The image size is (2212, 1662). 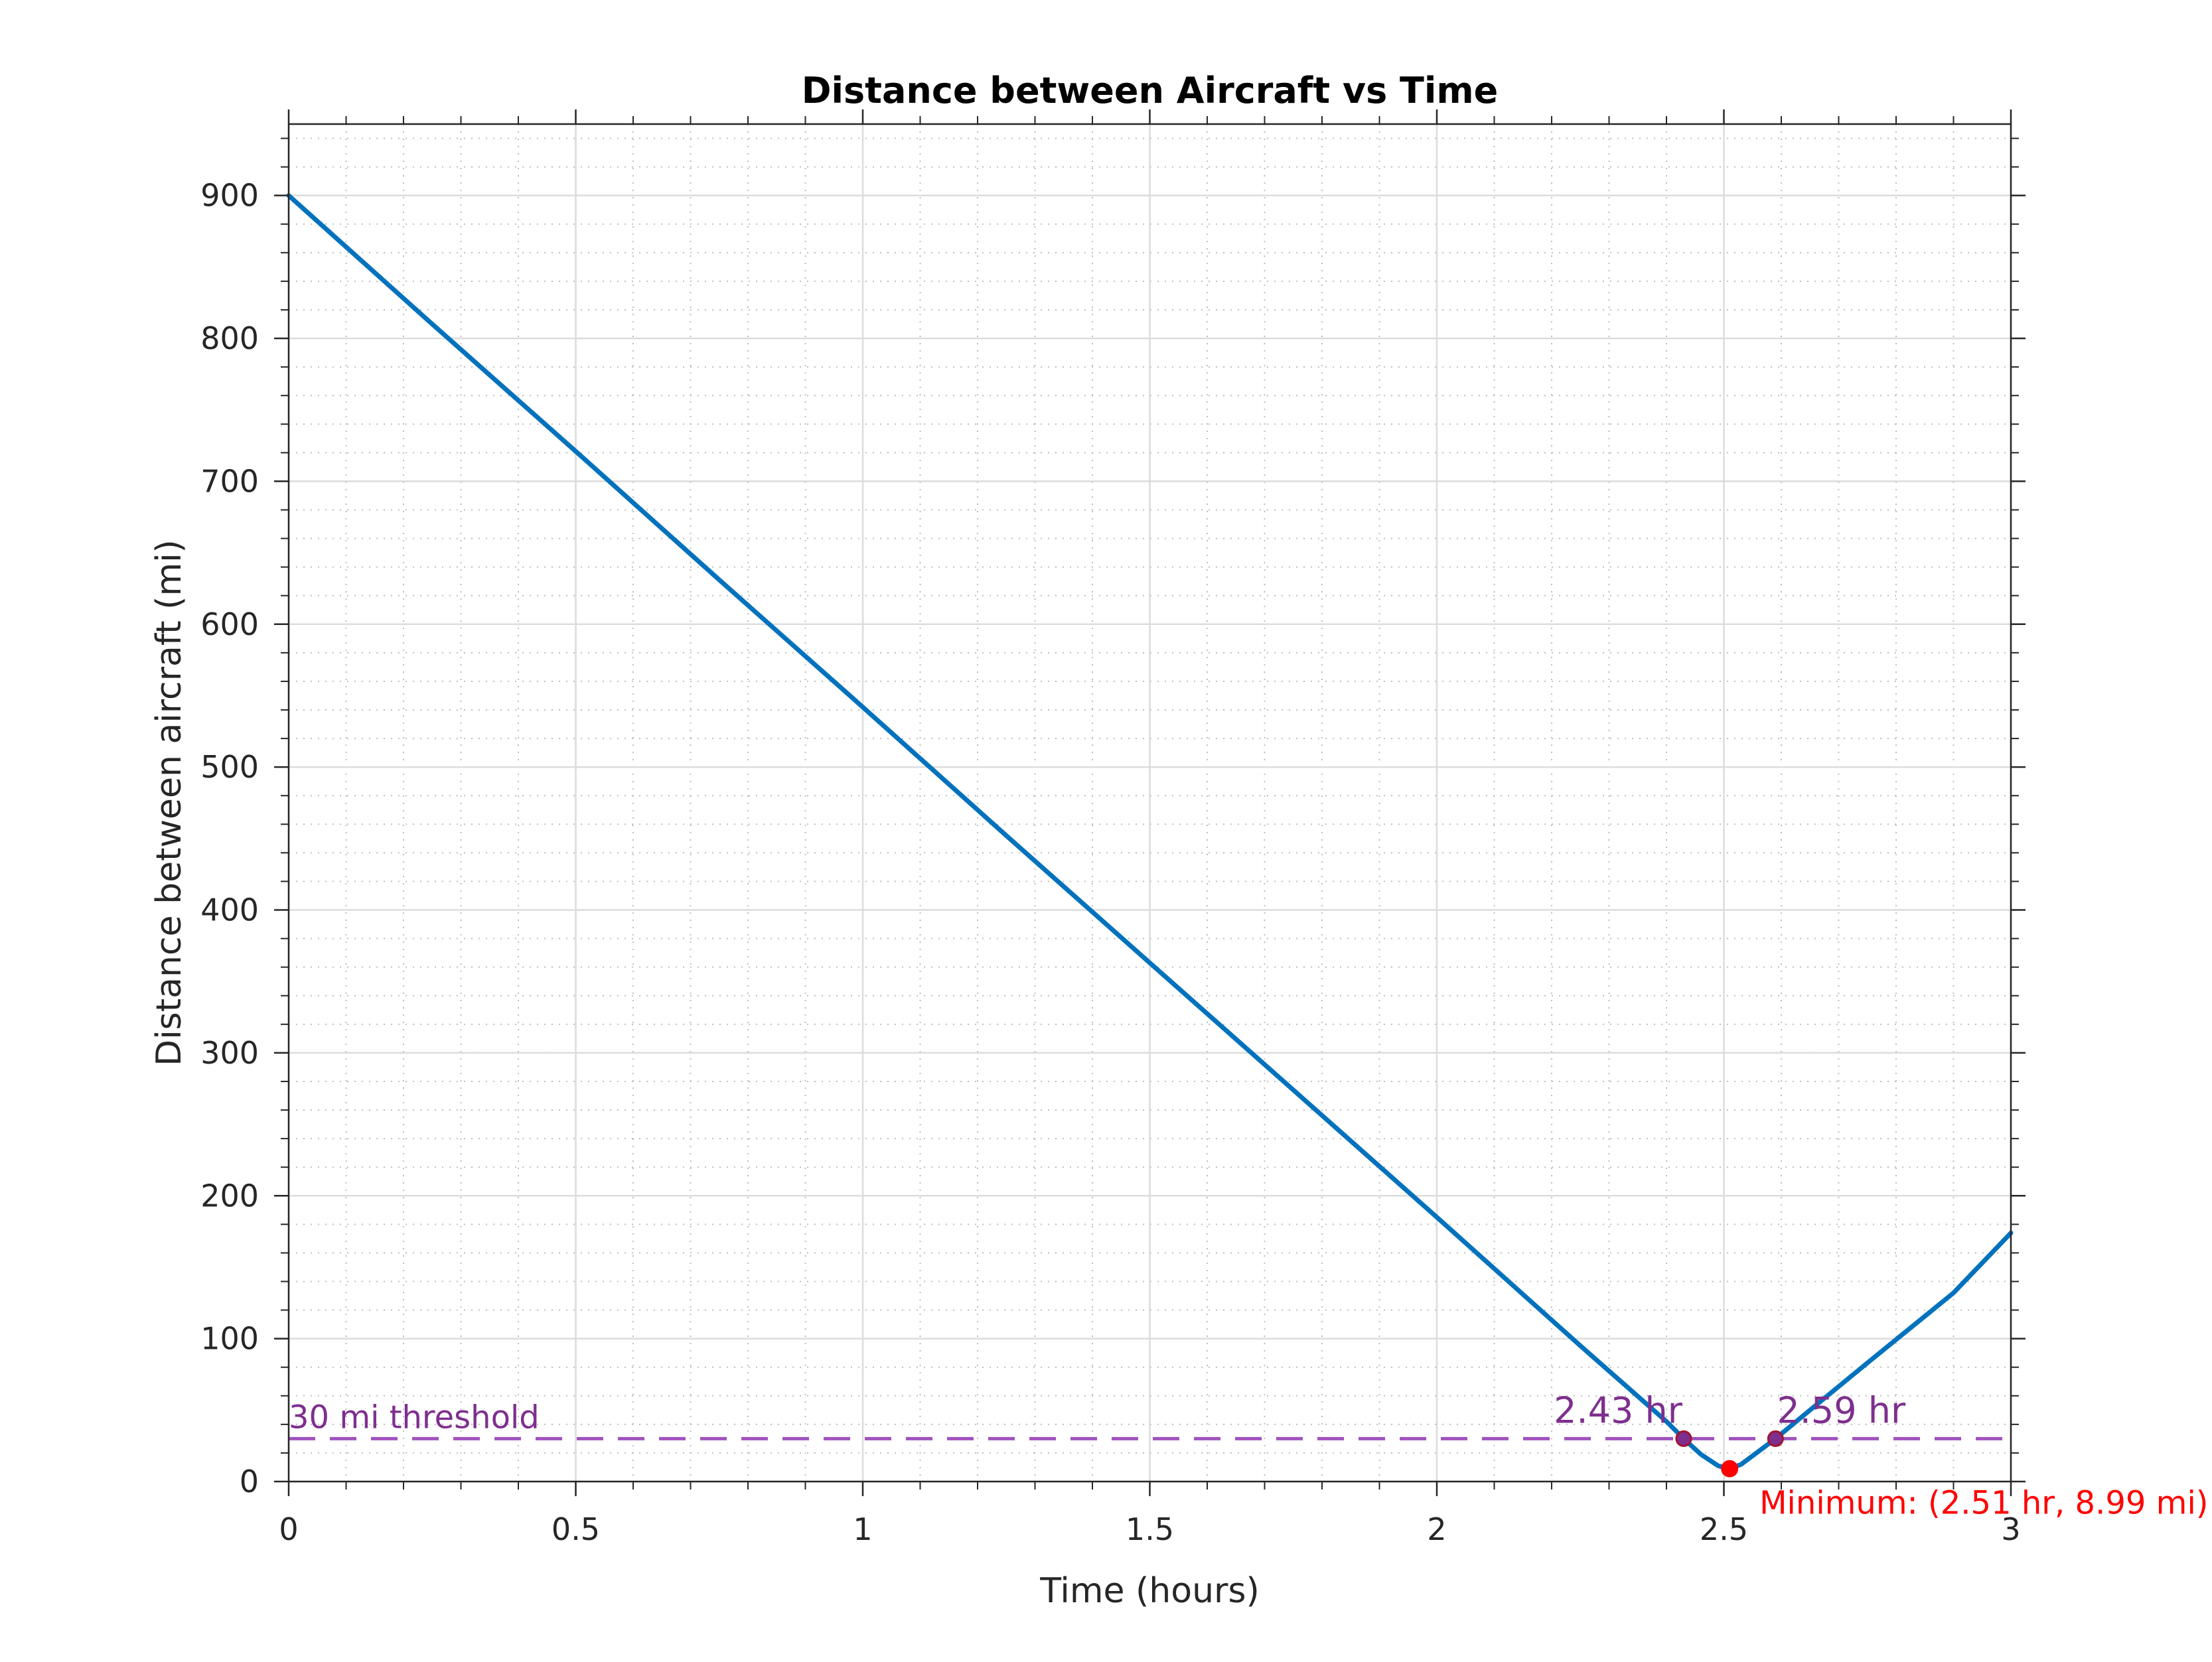 I want to click on x-tick-label: 0.5, so click(x=576, y=1529).